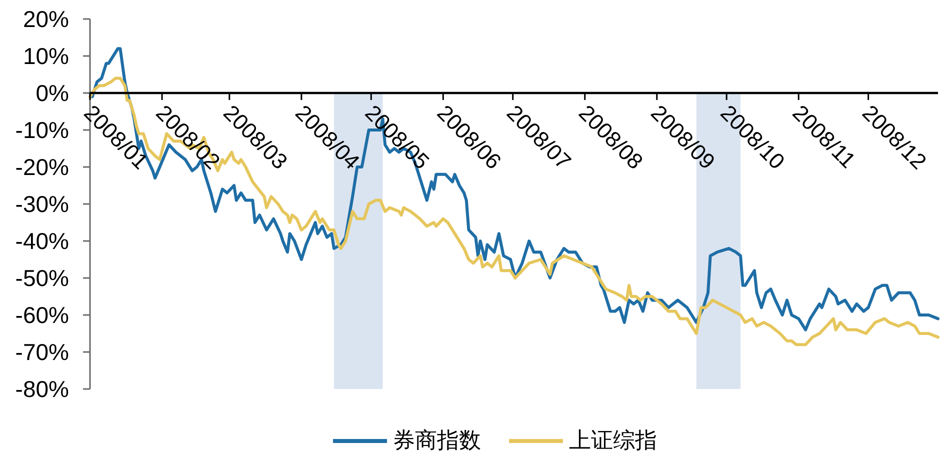  Describe the element at coordinates (45, 19) in the screenshot. I see `y-tick-label: 20%` at that location.